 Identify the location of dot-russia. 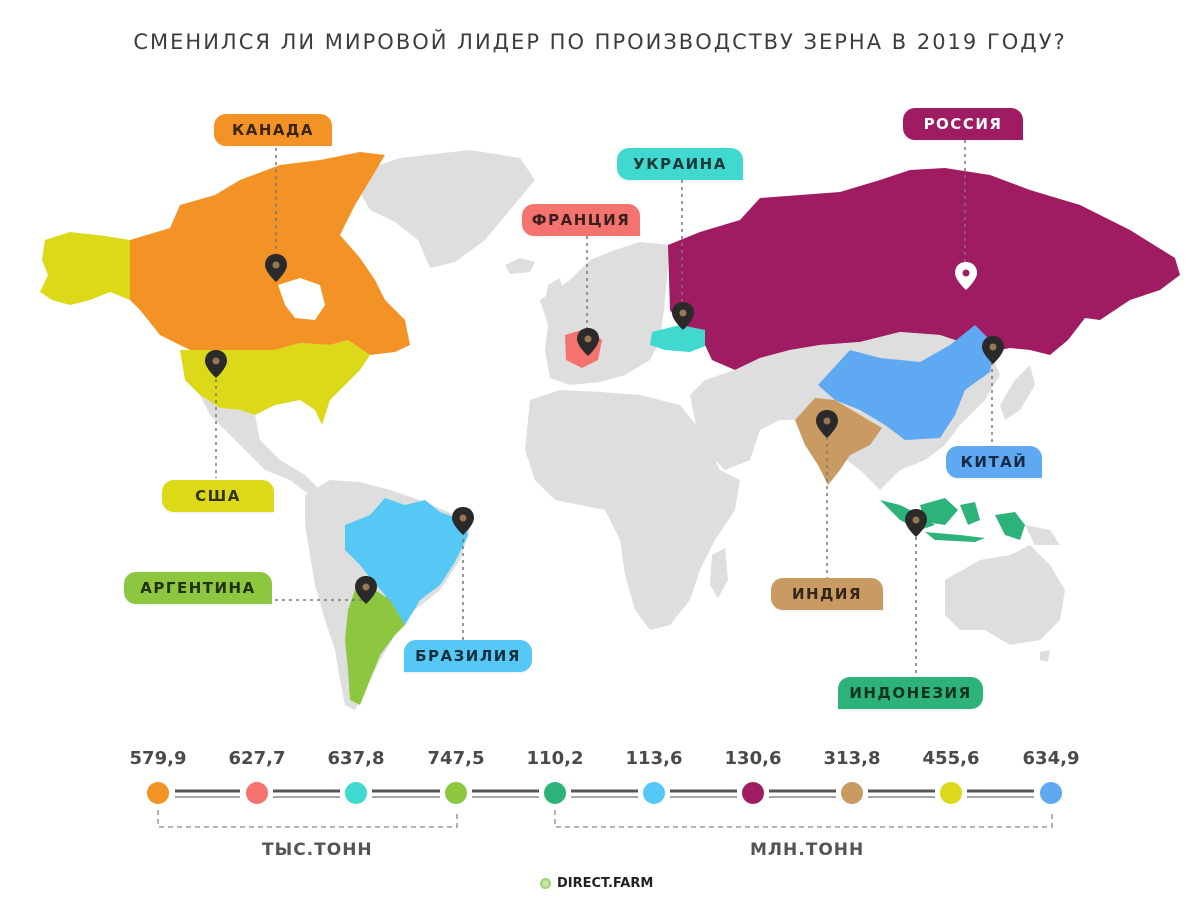
(753, 793).